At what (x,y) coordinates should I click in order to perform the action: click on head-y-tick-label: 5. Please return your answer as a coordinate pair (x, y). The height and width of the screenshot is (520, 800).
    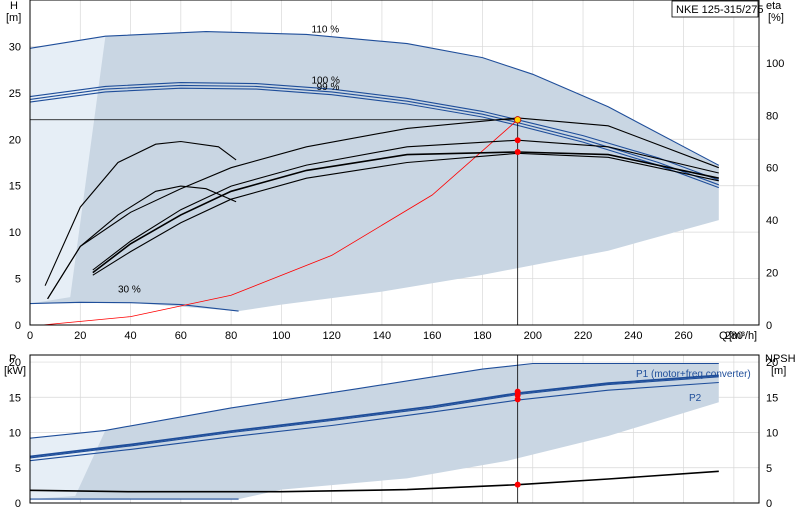
    Looking at the image, I should click on (18, 280).